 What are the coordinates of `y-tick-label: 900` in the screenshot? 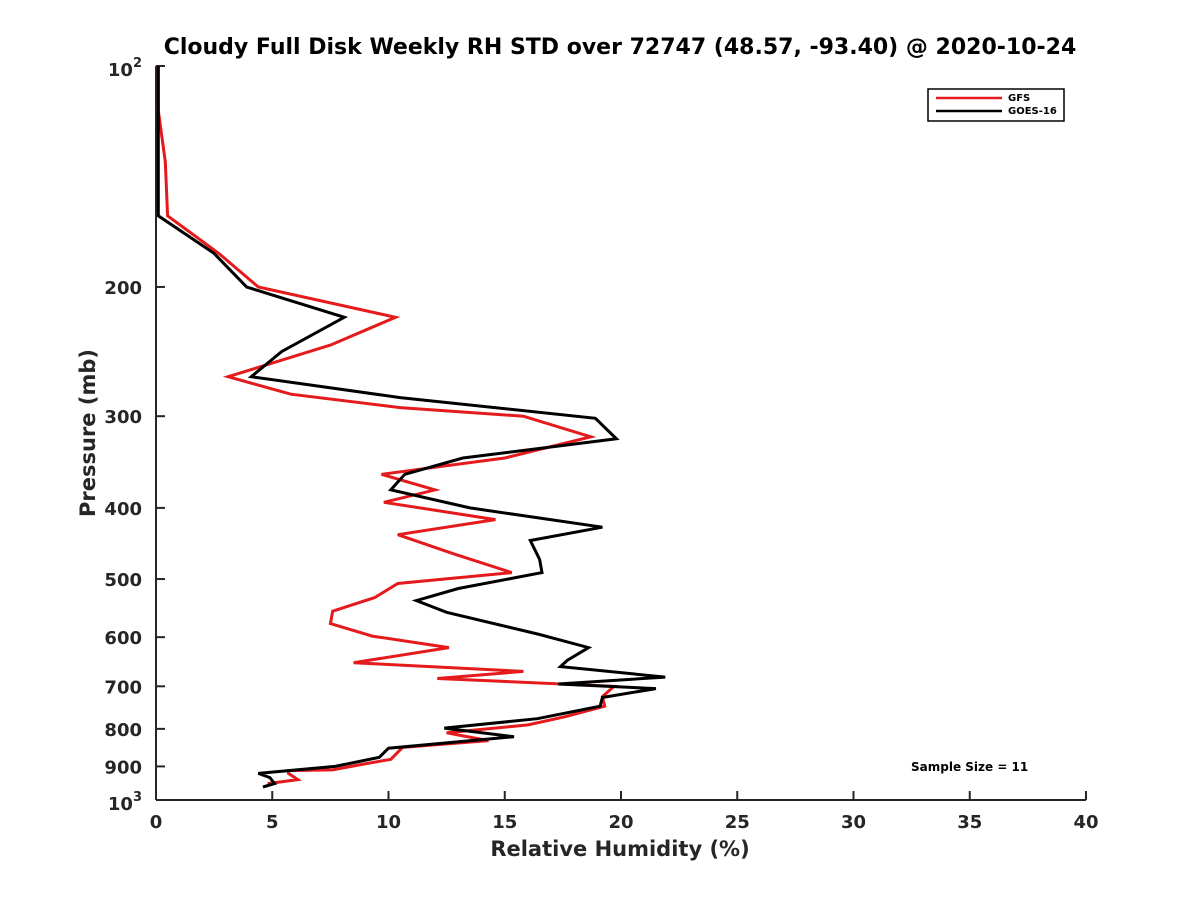 It's located at (123, 767).